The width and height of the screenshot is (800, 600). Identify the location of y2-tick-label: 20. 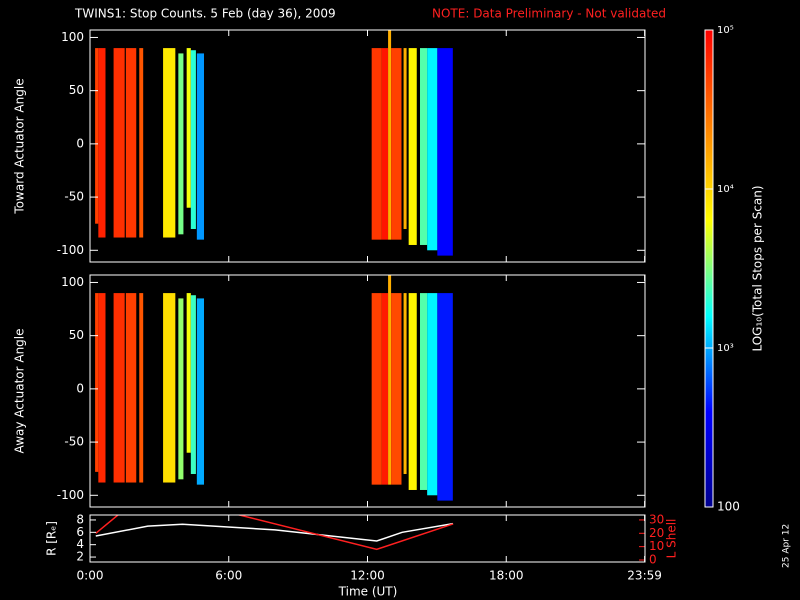
(656, 533).